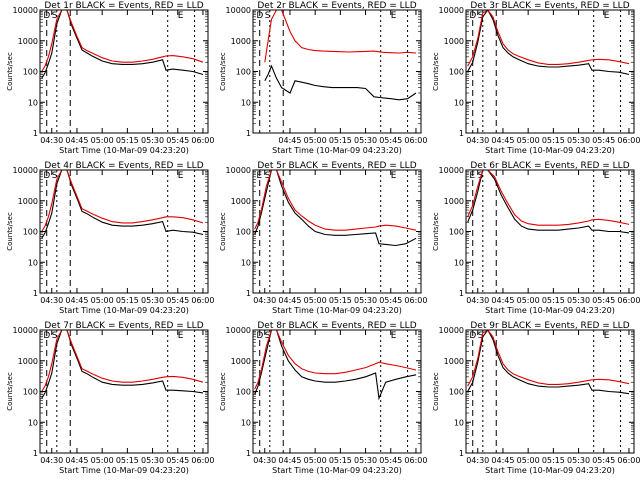 The height and width of the screenshot is (480, 640). I want to click on panel-title: Det 5r BLACK = Events, RED = LLD, so click(336, 166).